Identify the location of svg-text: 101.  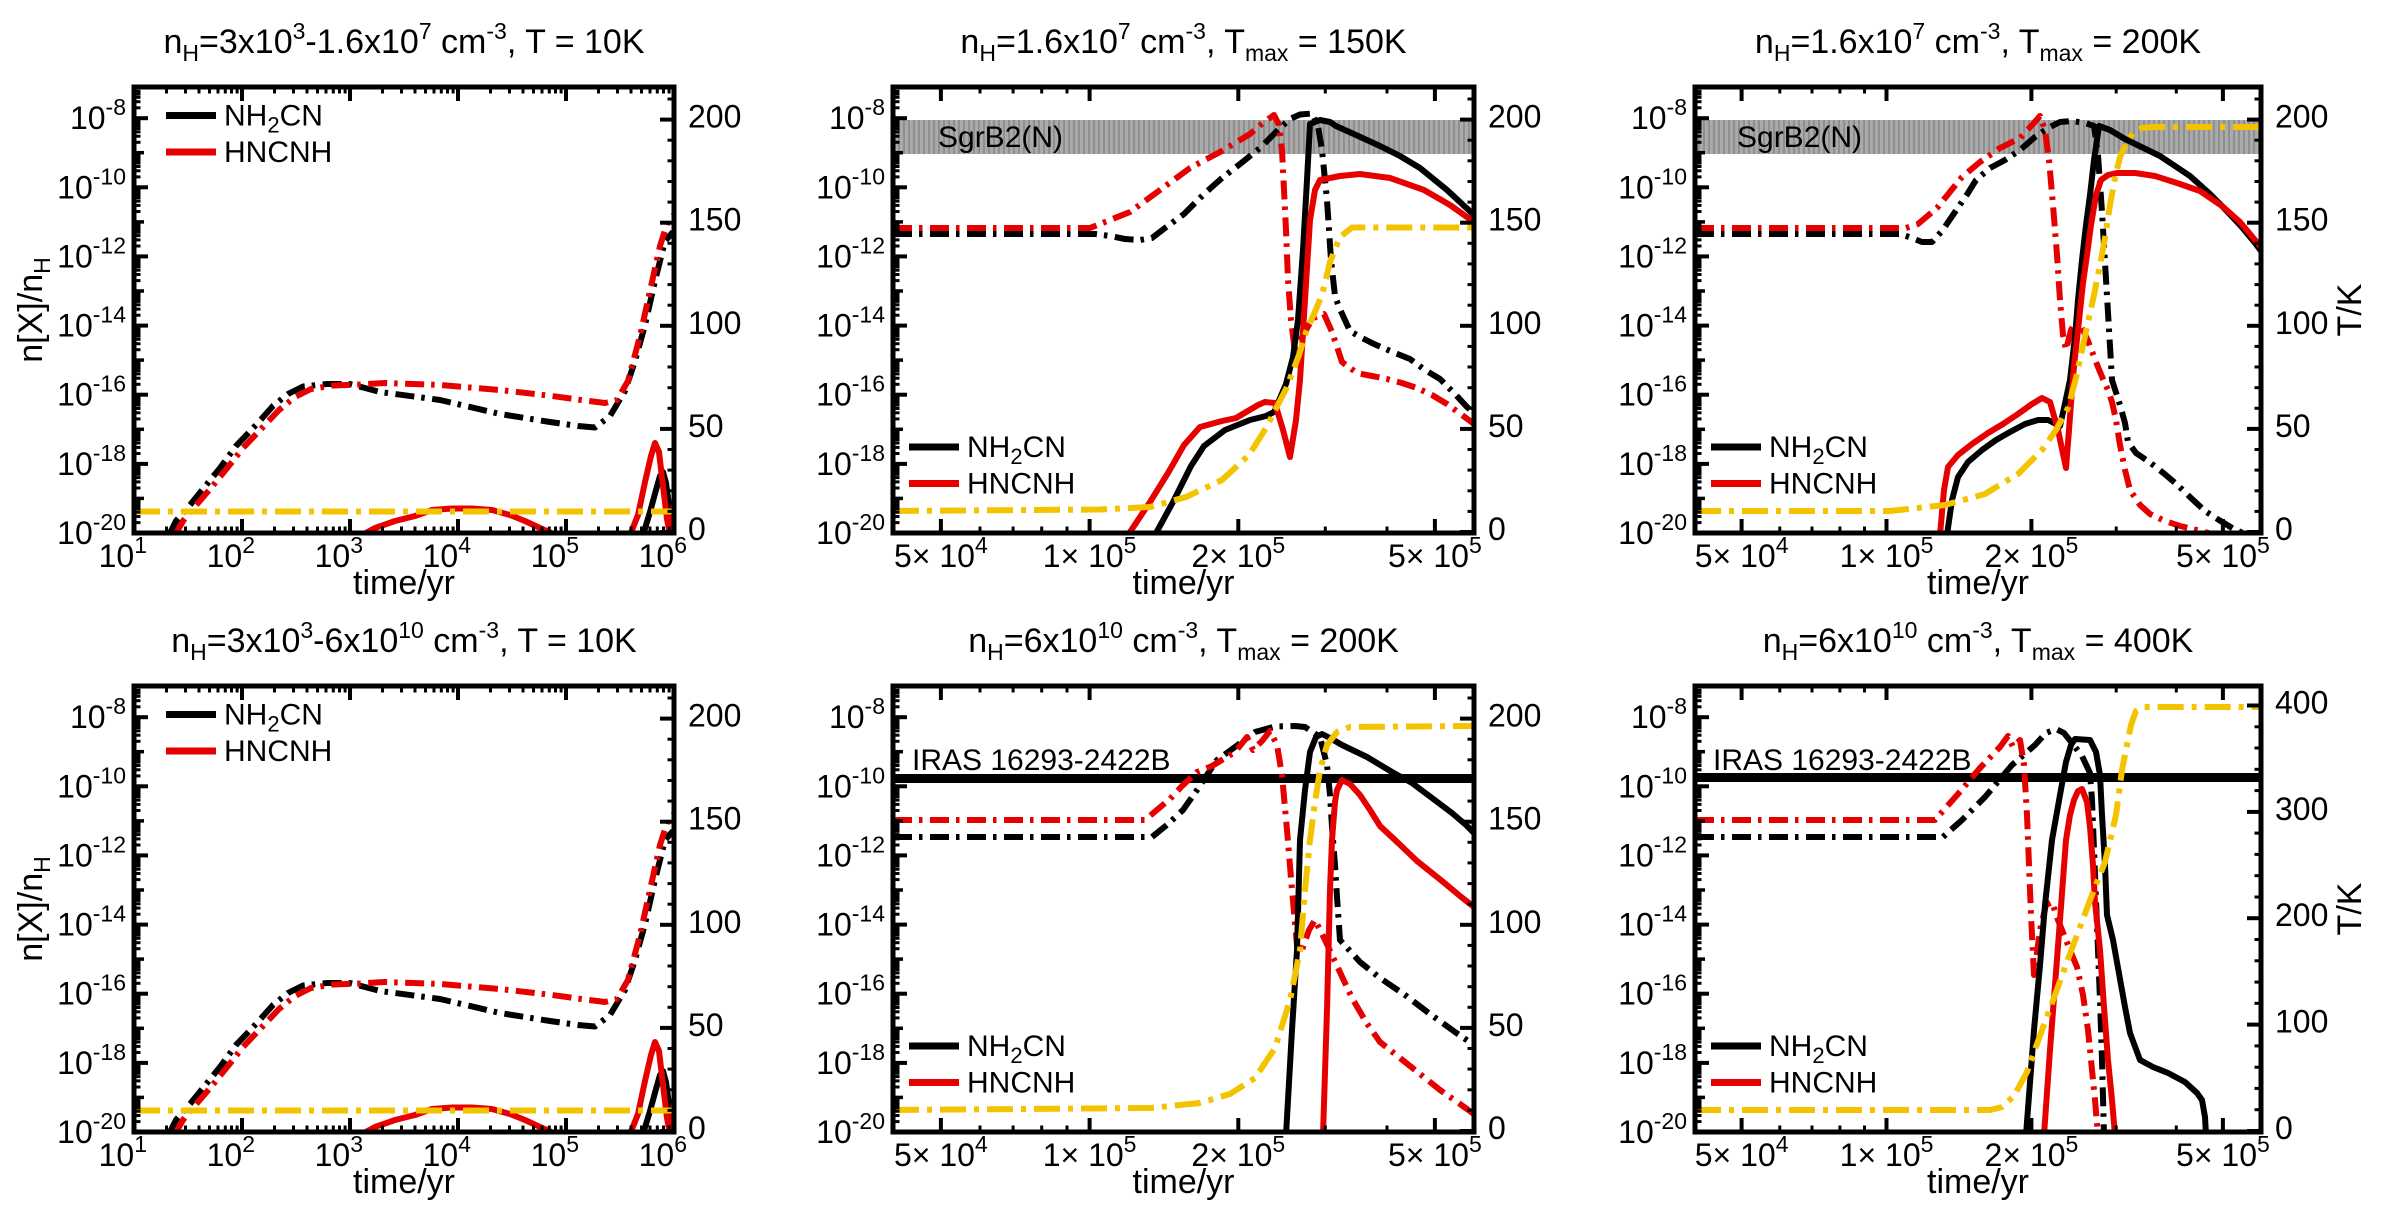
(123, 1152).